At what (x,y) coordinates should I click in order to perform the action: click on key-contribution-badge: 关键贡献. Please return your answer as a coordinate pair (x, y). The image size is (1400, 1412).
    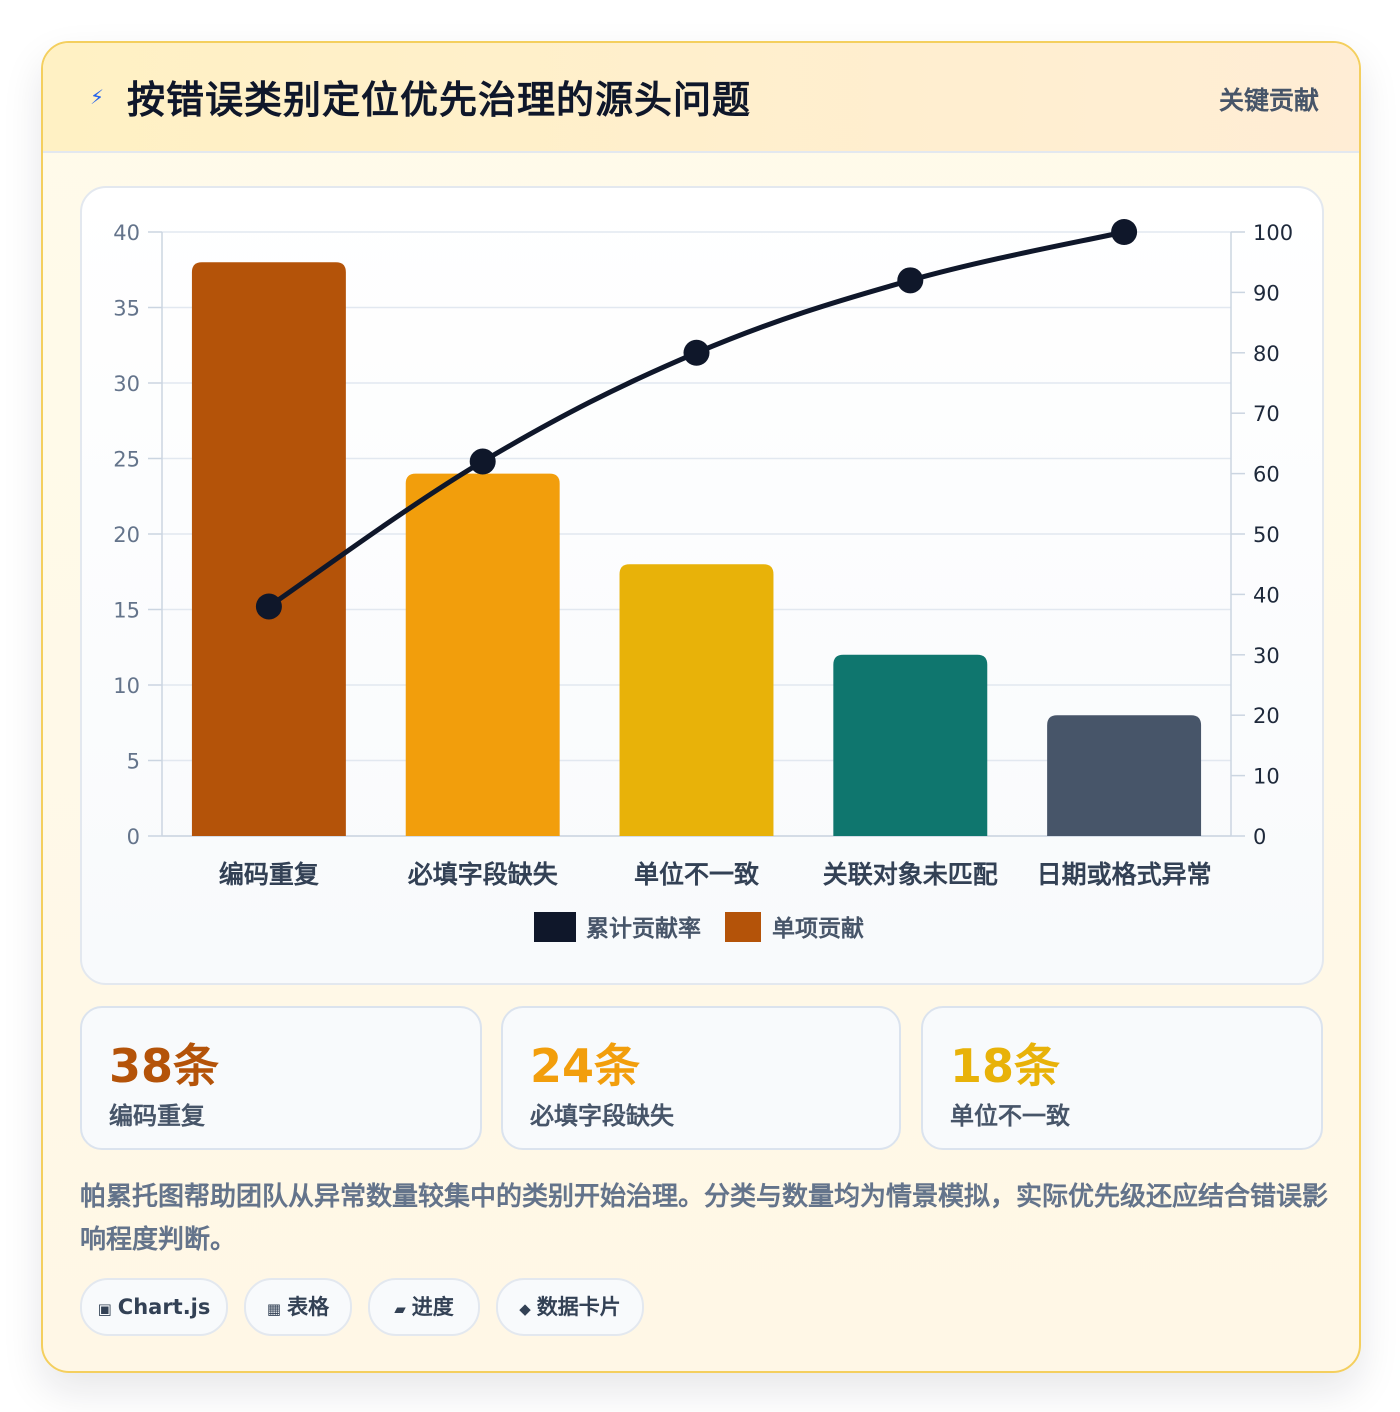
    Looking at the image, I should click on (1268, 100).